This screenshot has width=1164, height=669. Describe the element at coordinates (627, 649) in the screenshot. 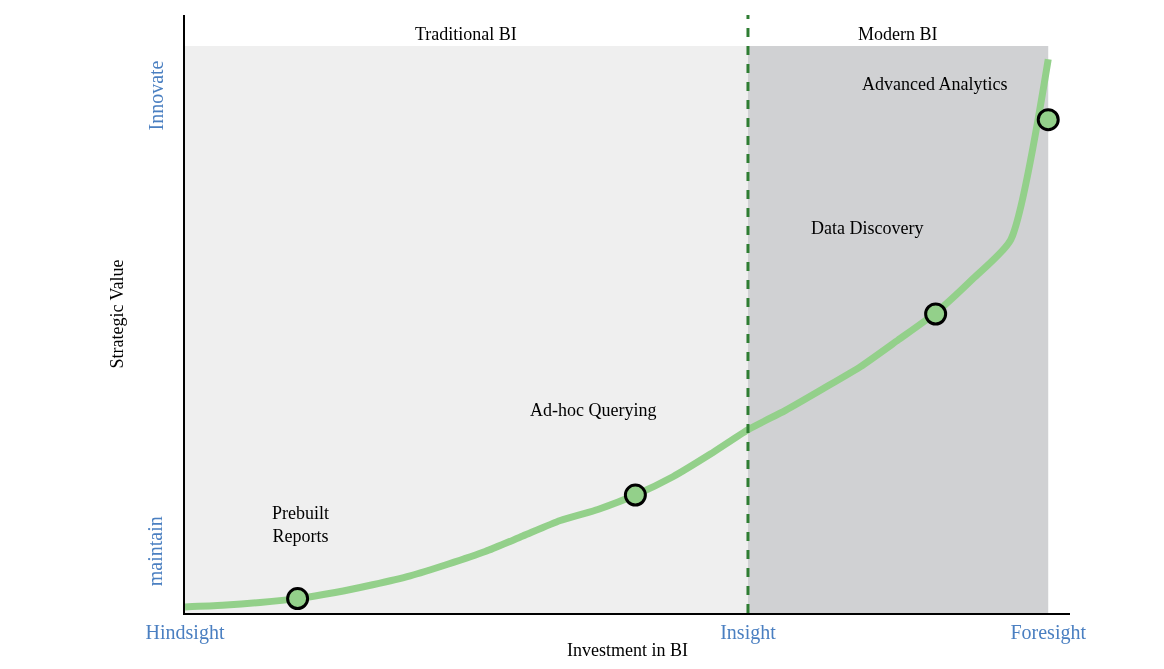

I see `x-axis-title: Investment in BI` at that location.